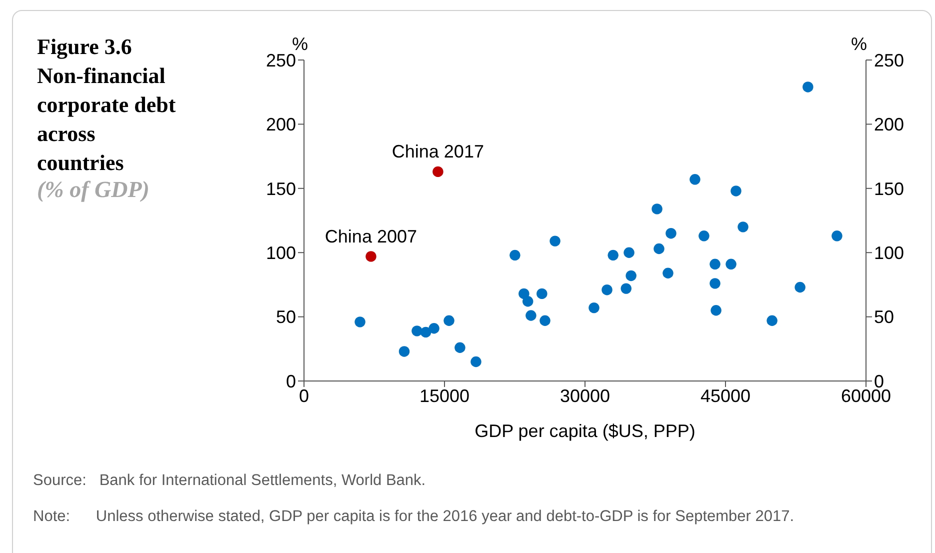 The height and width of the screenshot is (553, 935). I want to click on x-tick-label: 30000, so click(585, 396).